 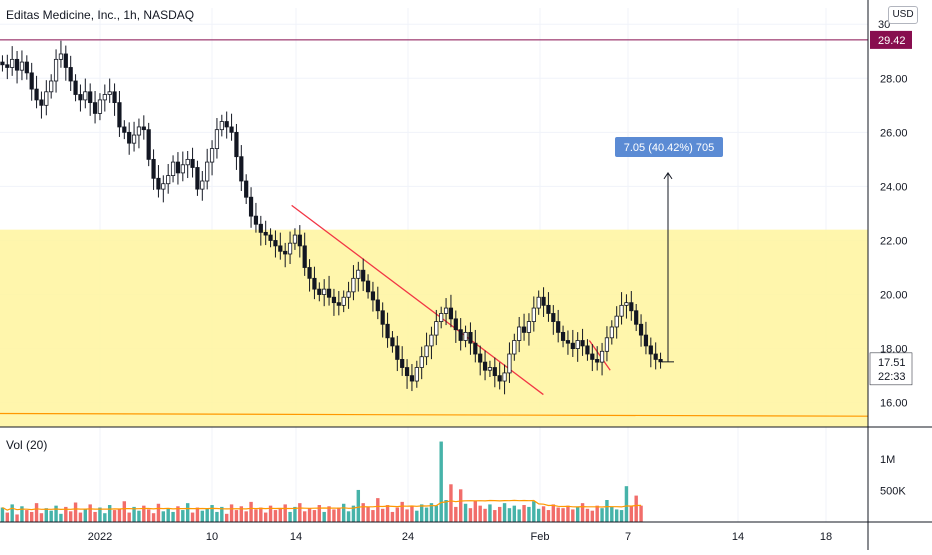 I want to click on x-tick-label: 2022, so click(x=100, y=537).